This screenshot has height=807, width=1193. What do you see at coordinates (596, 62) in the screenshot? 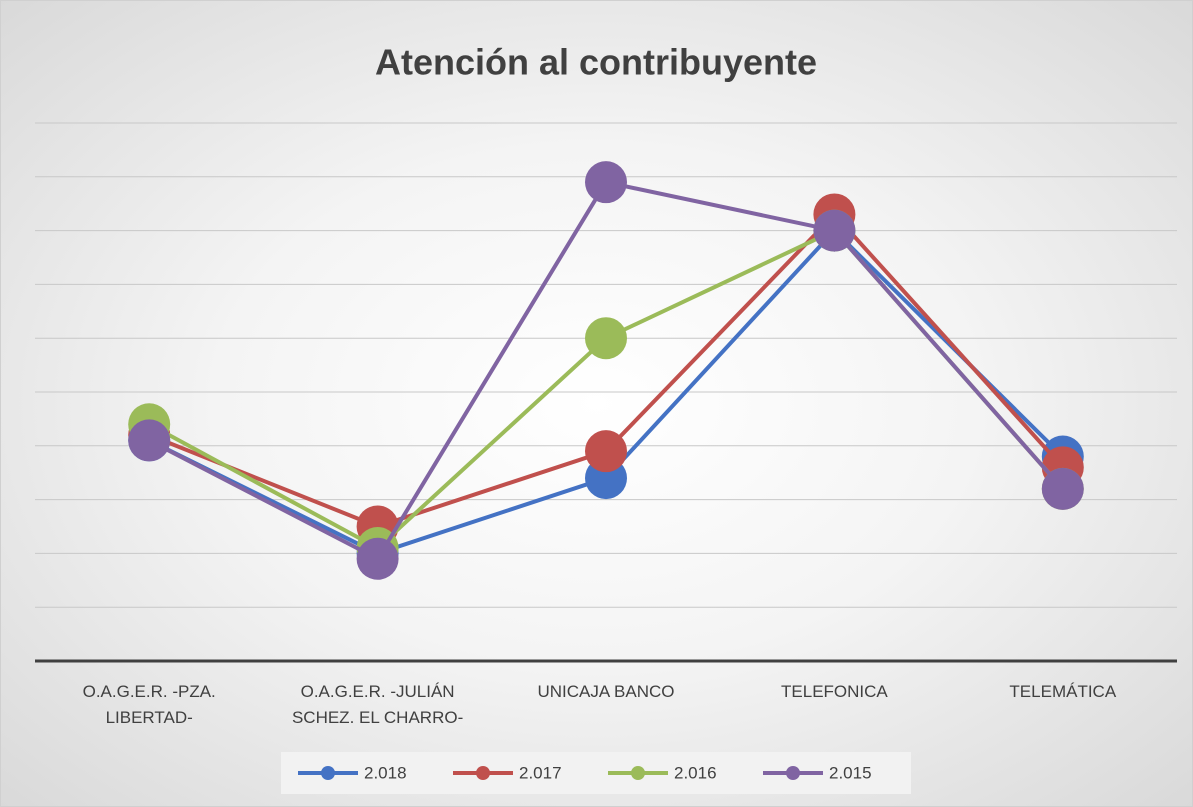
I see `chart-title: Atención al contribuyente` at bounding box center [596, 62].